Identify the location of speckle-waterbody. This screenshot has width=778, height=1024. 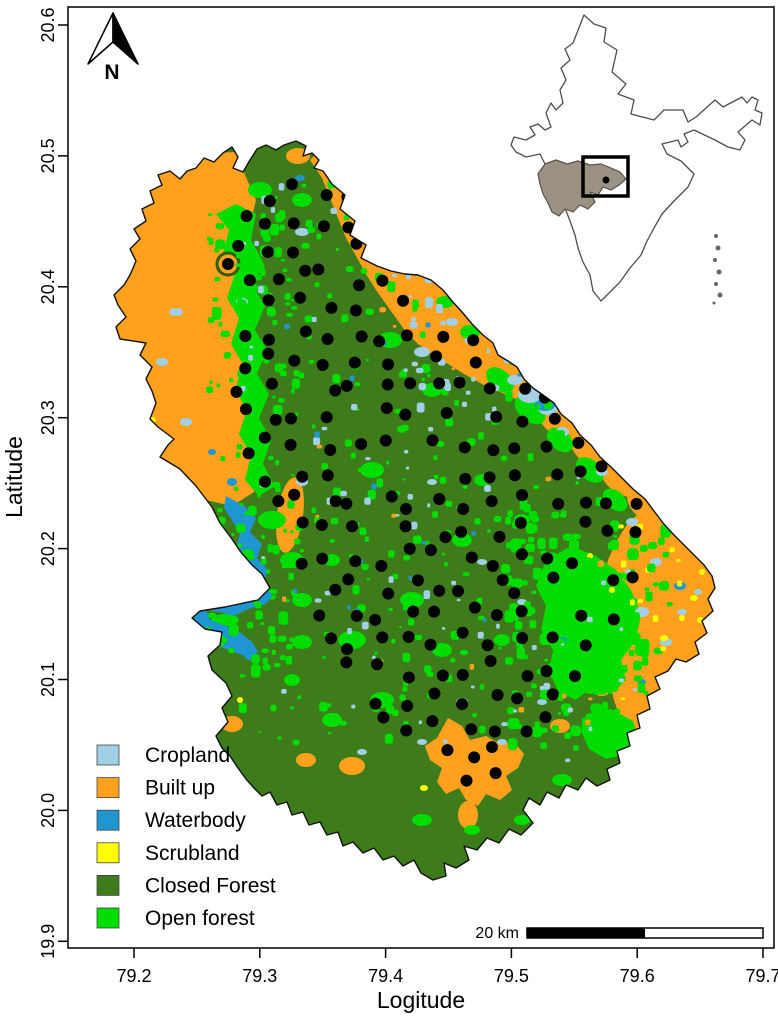
(474, 533).